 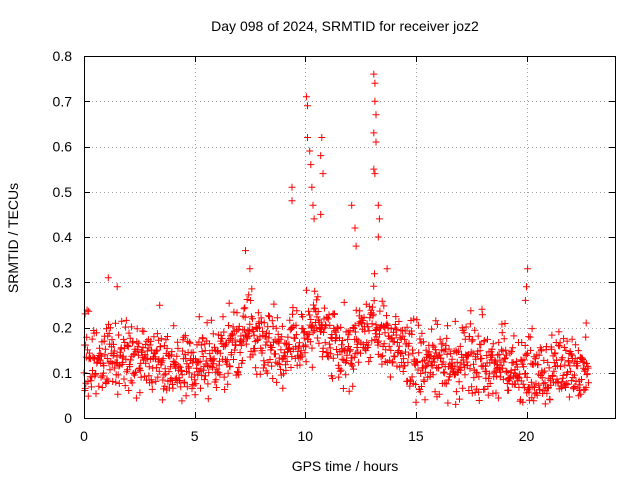 What do you see at coordinates (63, 56) in the screenshot?
I see `y-tick-label: 0.8` at bounding box center [63, 56].